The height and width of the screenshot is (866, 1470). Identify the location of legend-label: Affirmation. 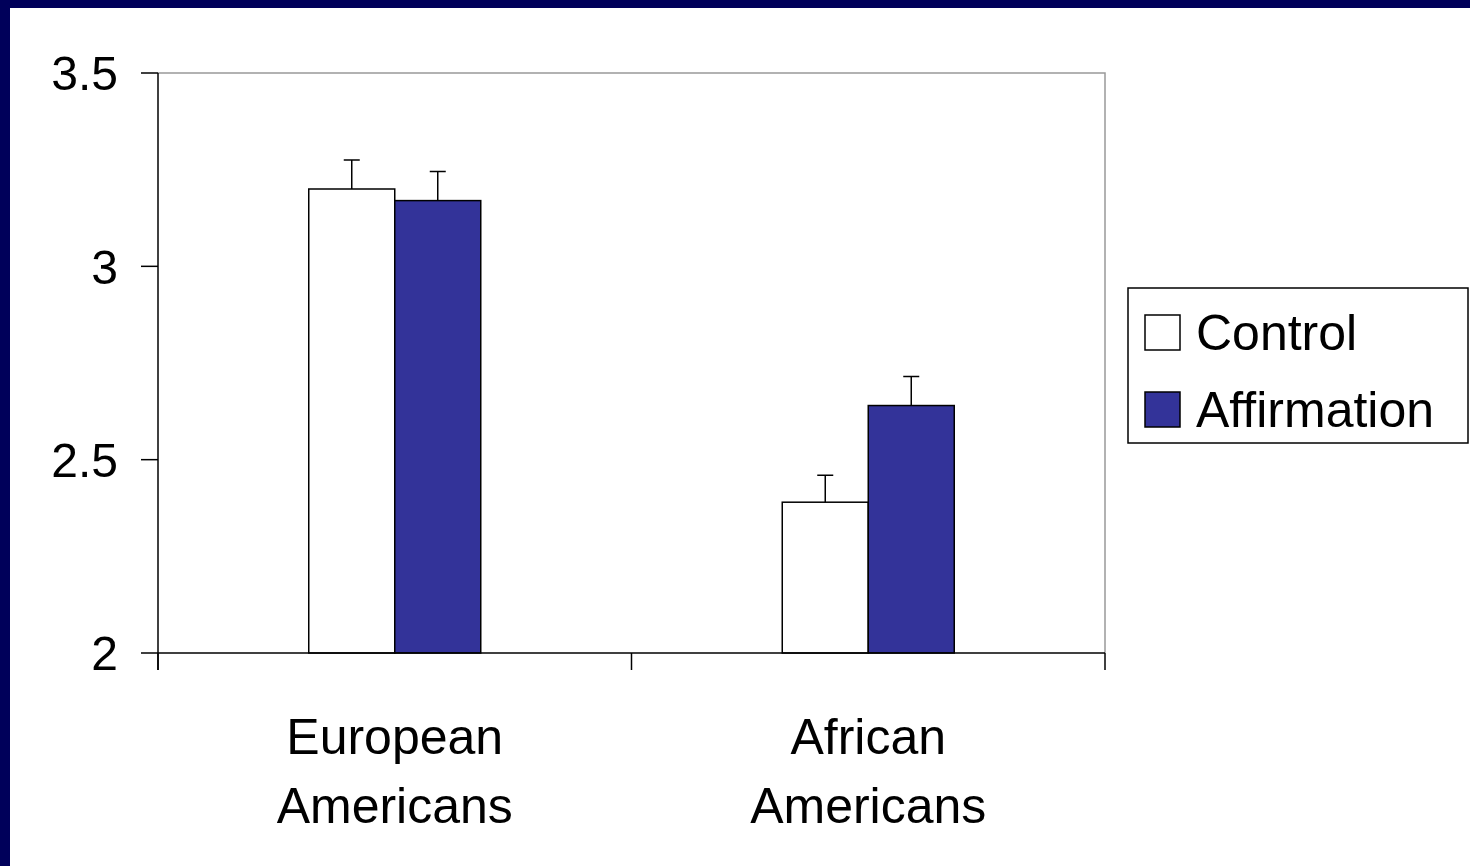
(1315, 410).